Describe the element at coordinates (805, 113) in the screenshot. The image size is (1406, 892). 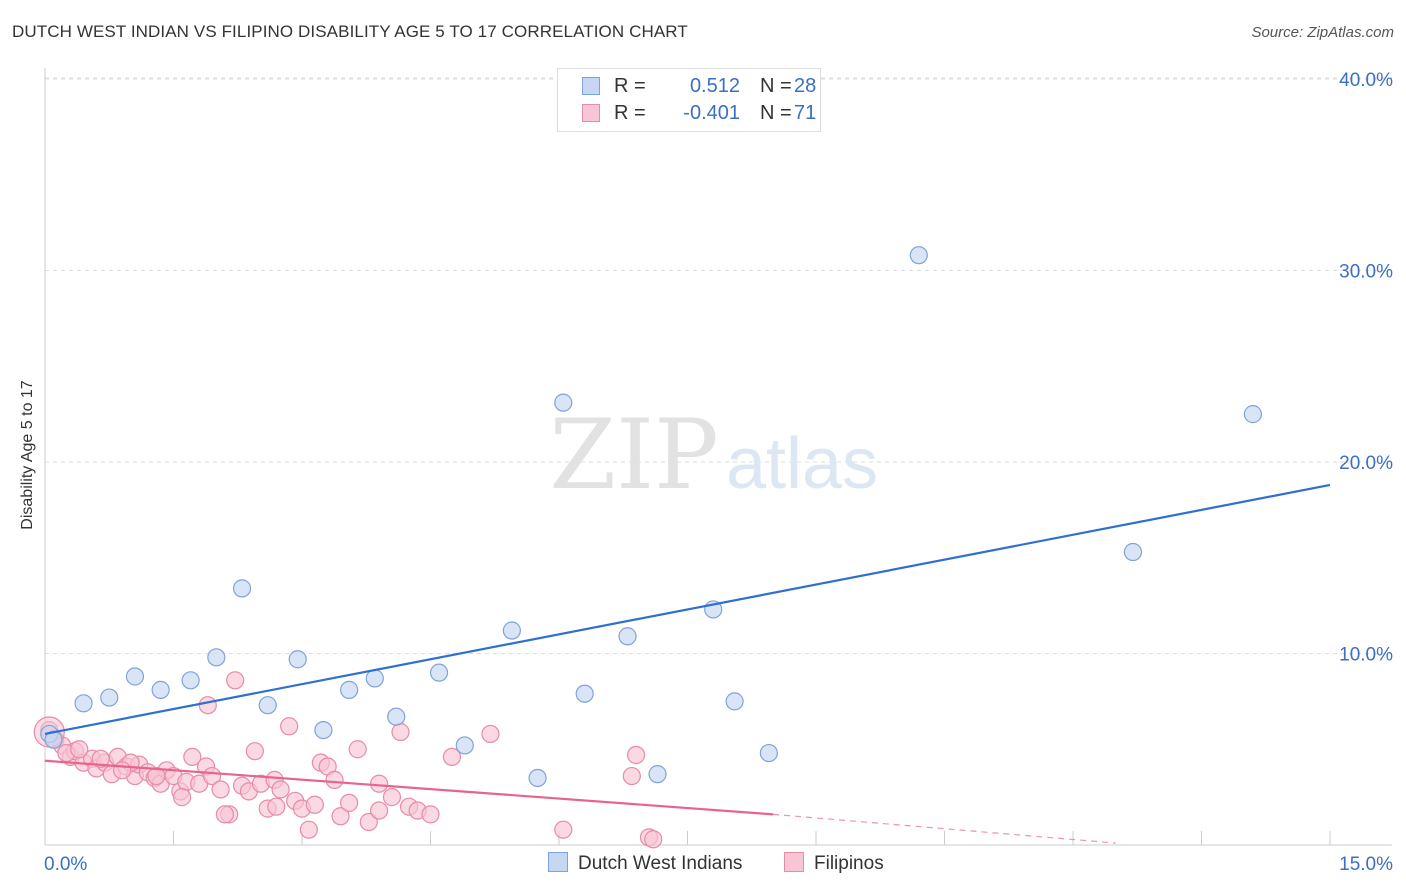
I see `legend-n-value: 71` at that location.